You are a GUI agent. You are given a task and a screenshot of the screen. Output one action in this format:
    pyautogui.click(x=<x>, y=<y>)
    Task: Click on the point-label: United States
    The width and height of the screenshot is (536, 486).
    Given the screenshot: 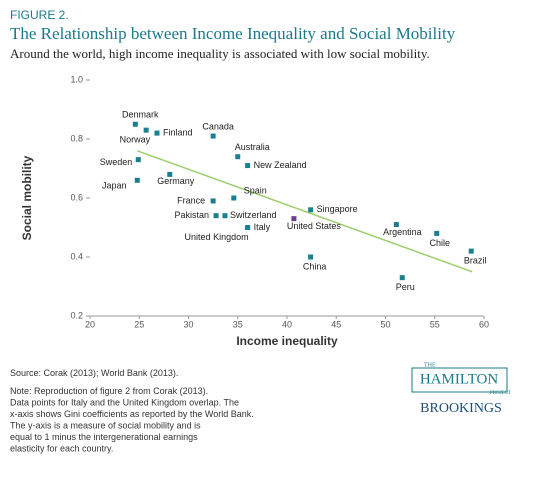 What is the action you would take?
    pyautogui.click(x=314, y=226)
    